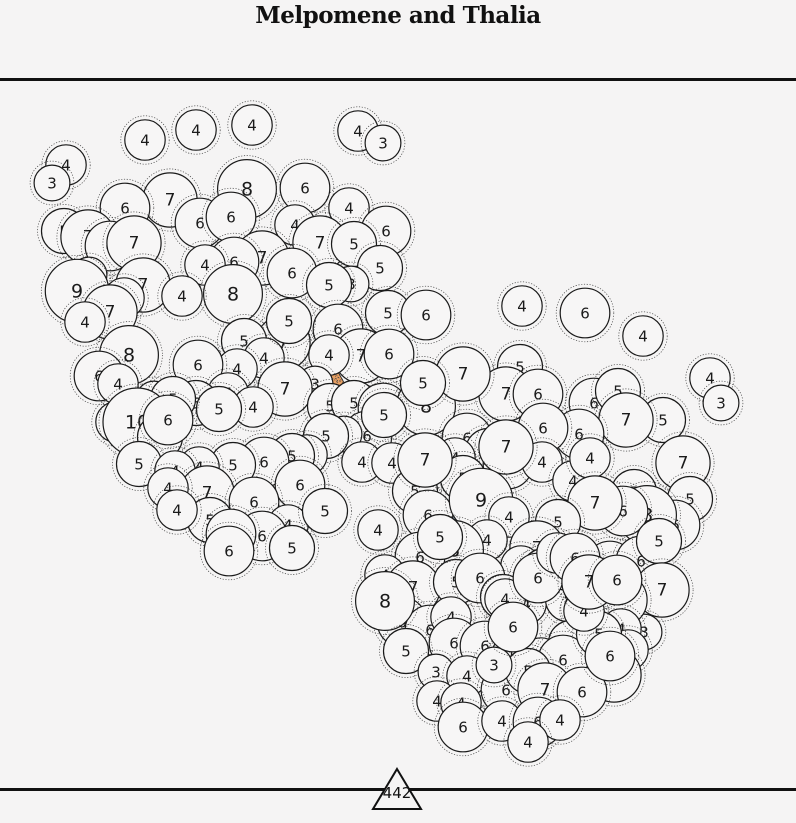 This screenshot has height=823, width=796. I want to click on triangle-badge-icon, so click(397, 788).